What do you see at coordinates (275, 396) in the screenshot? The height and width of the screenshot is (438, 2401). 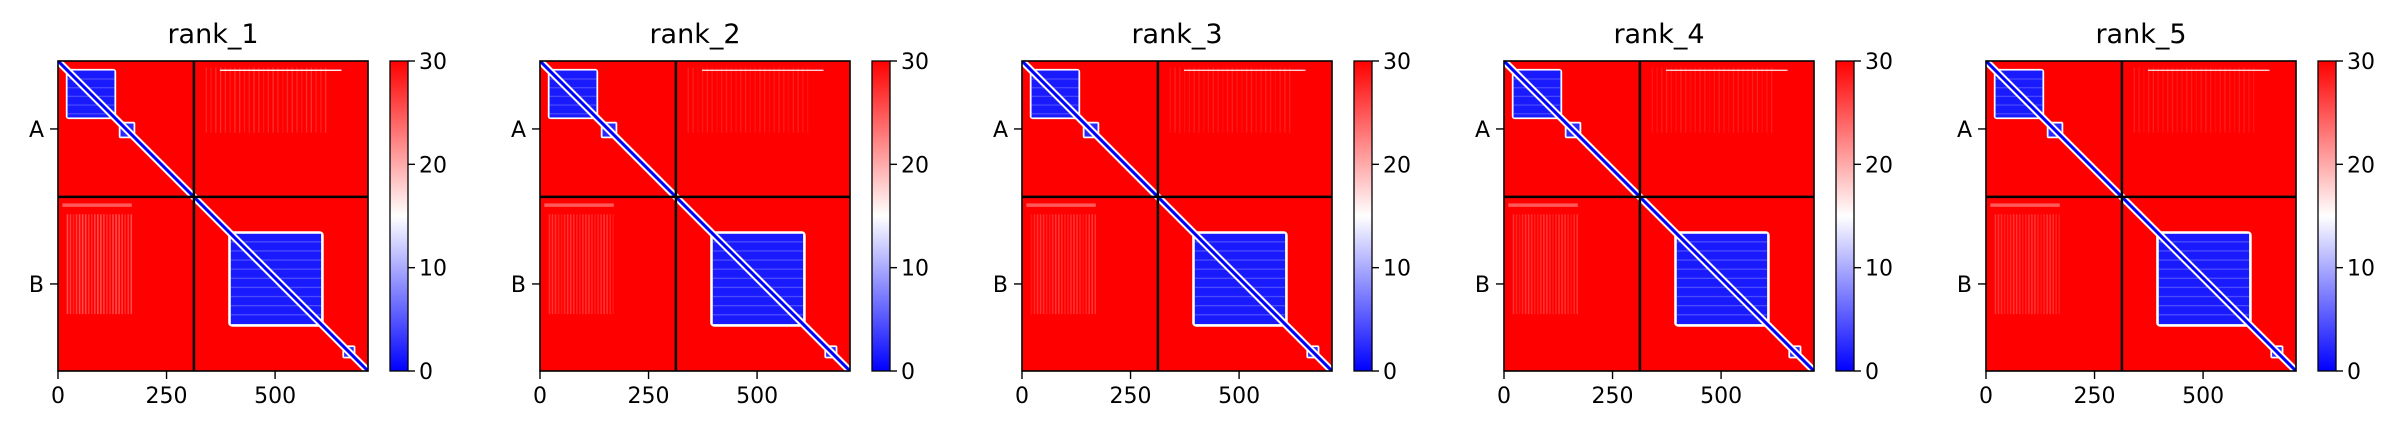 I see `x-tick-label: 500` at bounding box center [275, 396].